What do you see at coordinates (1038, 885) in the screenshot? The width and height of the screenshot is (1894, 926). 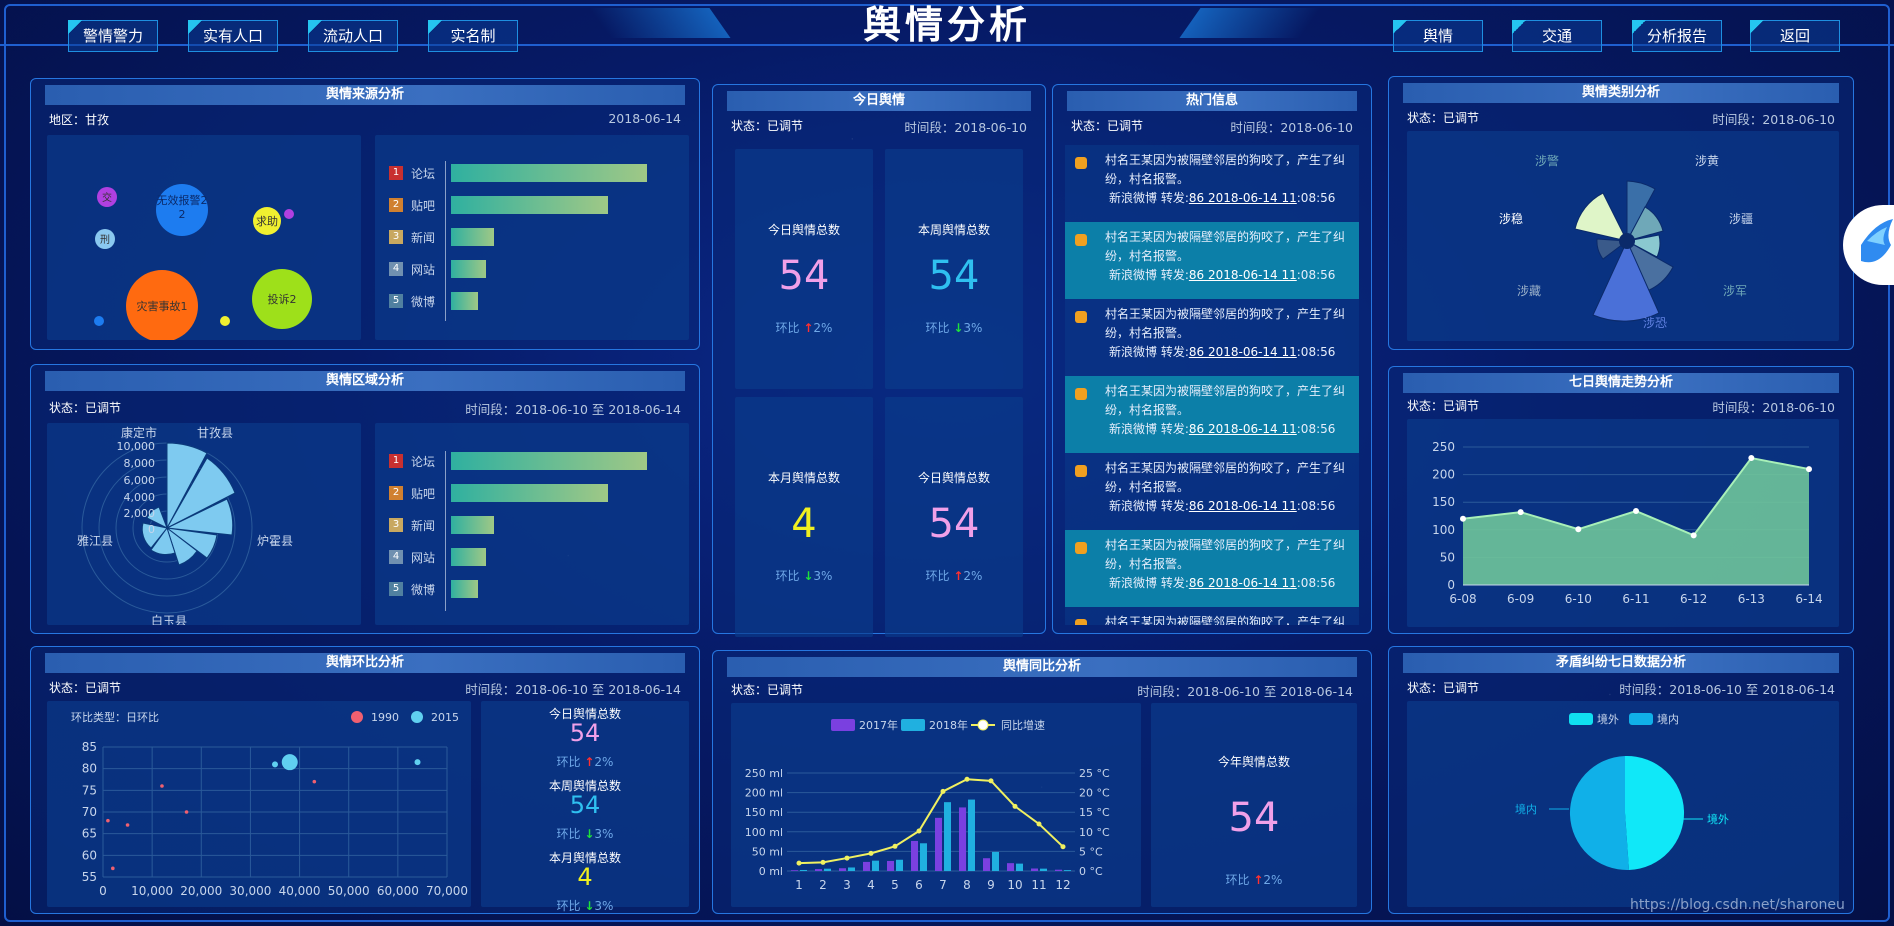 I see `yoy-x-tick: 11` at bounding box center [1038, 885].